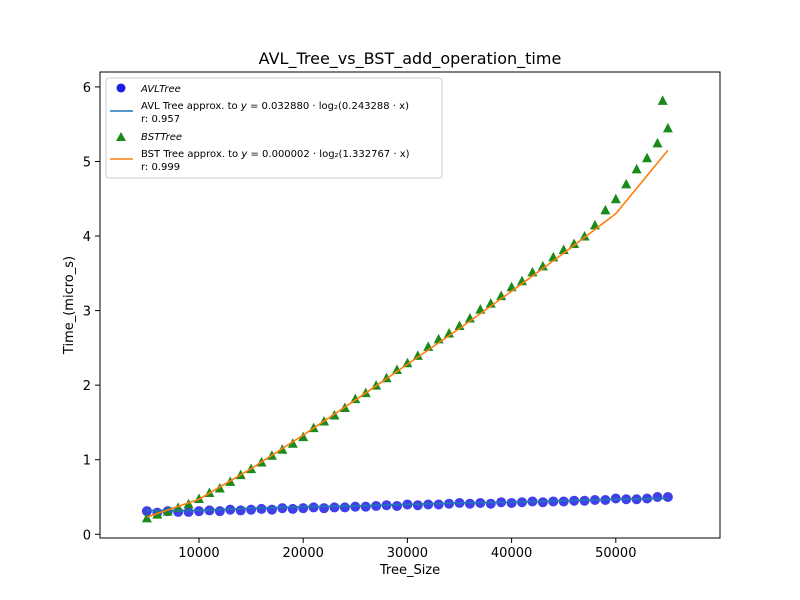  What do you see at coordinates (121, 88) in the screenshot?
I see `legend-avl-marker-icon` at bounding box center [121, 88].